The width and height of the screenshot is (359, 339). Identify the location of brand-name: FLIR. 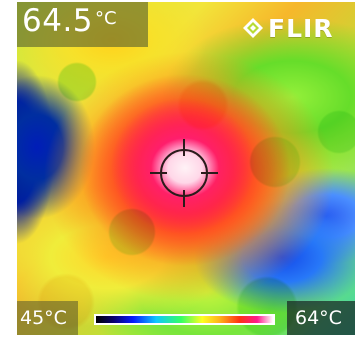
(301, 28).